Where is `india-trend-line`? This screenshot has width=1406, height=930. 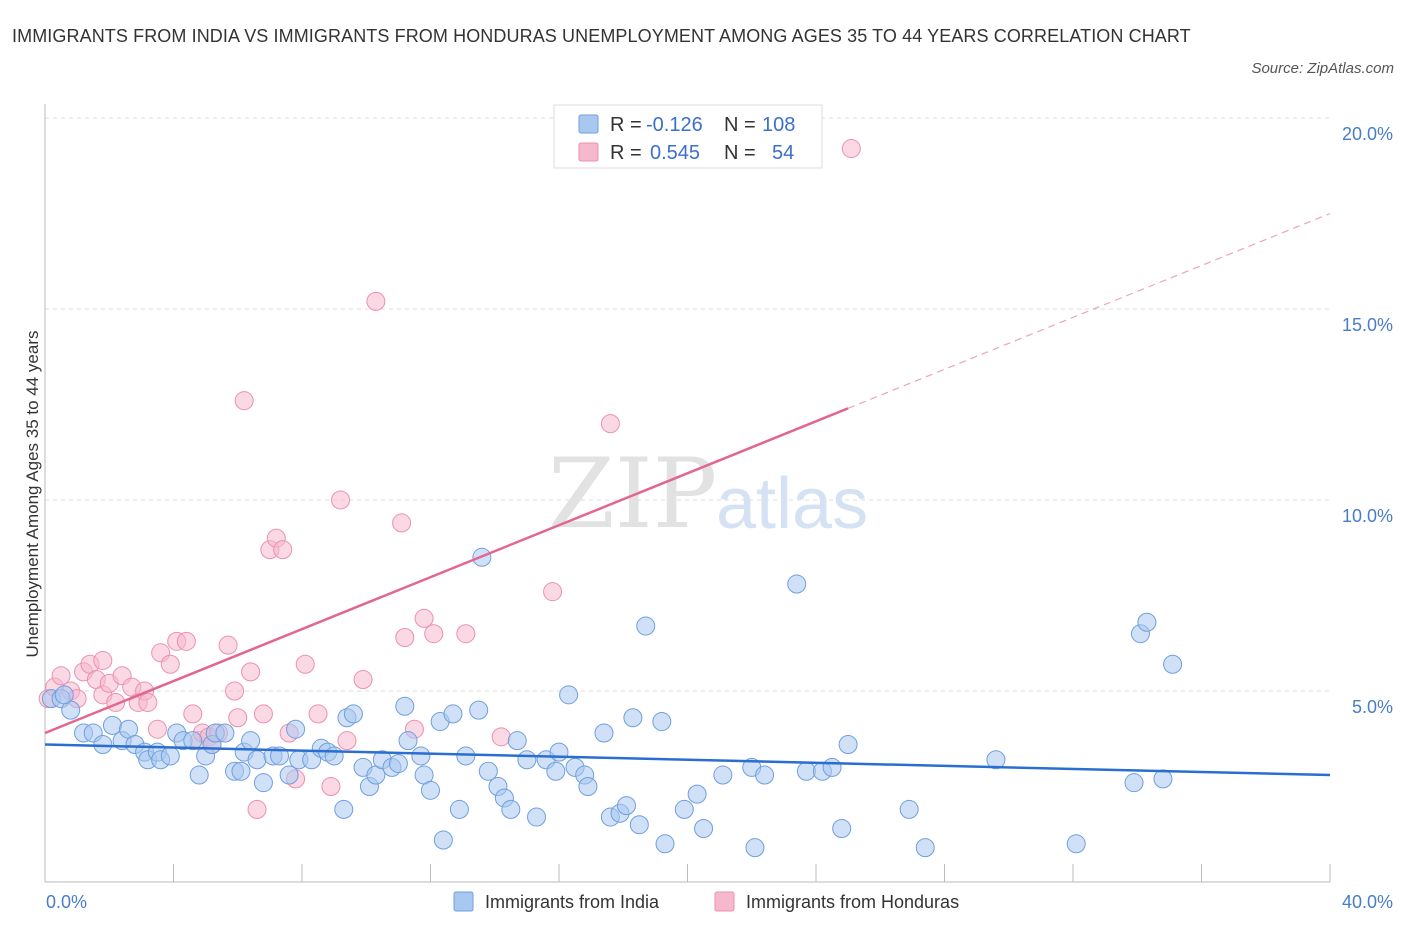
india-trend-line is located at coordinates (687, 760).